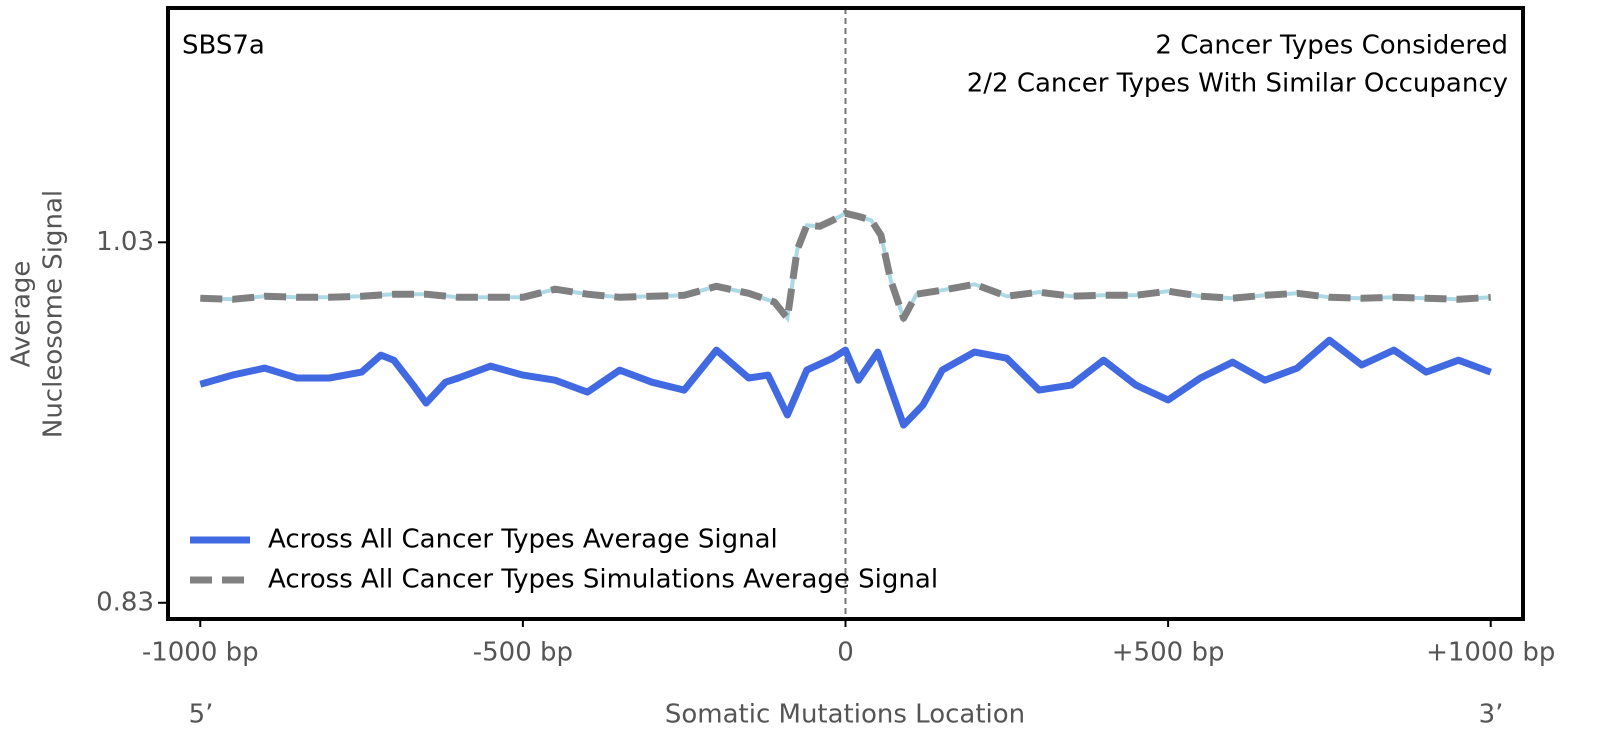  I want to click on x-end-label: 5’, so click(201, 715).